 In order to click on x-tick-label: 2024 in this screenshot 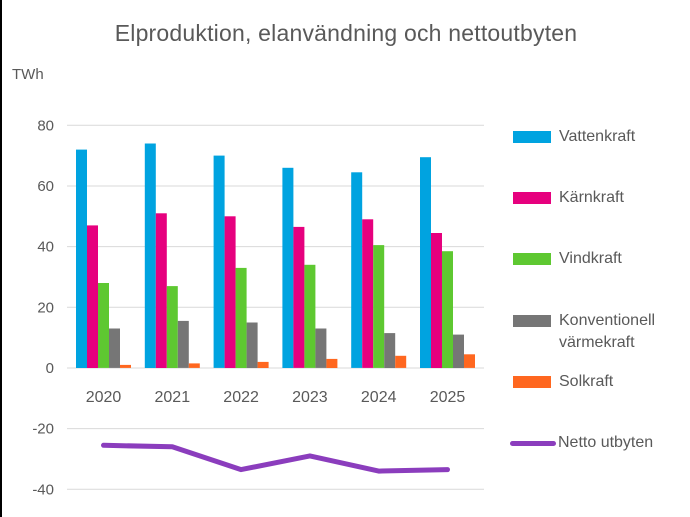, I will do `click(379, 397)`.